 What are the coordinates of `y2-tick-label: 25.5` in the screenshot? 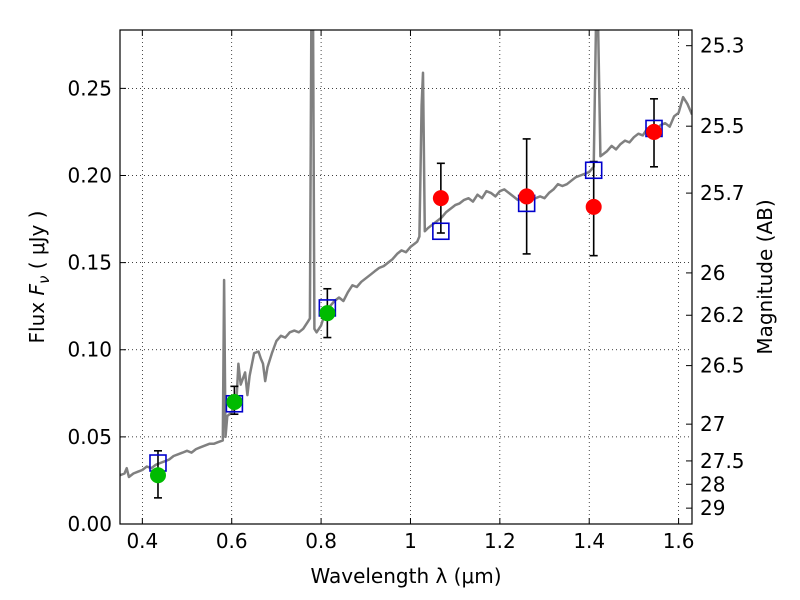 It's located at (722, 126).